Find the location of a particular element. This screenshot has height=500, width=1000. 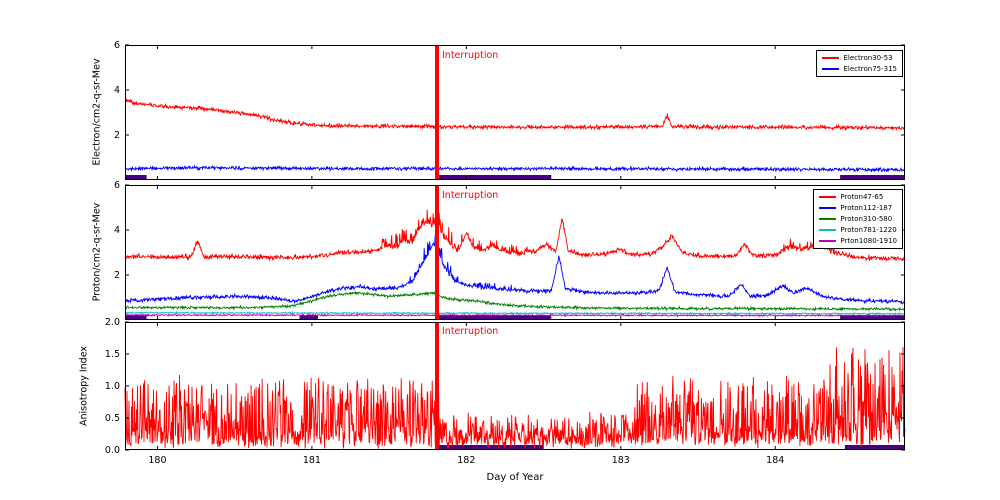

tick-label: 180 is located at coordinates (157, 460).